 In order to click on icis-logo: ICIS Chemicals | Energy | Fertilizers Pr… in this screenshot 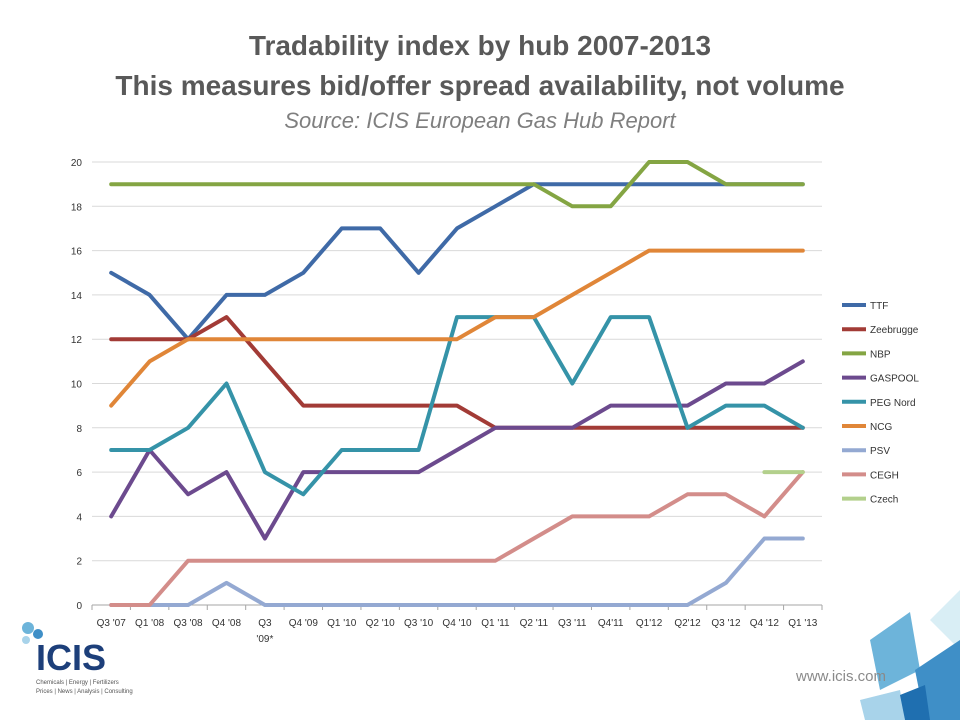, I will do `click(89, 665)`.